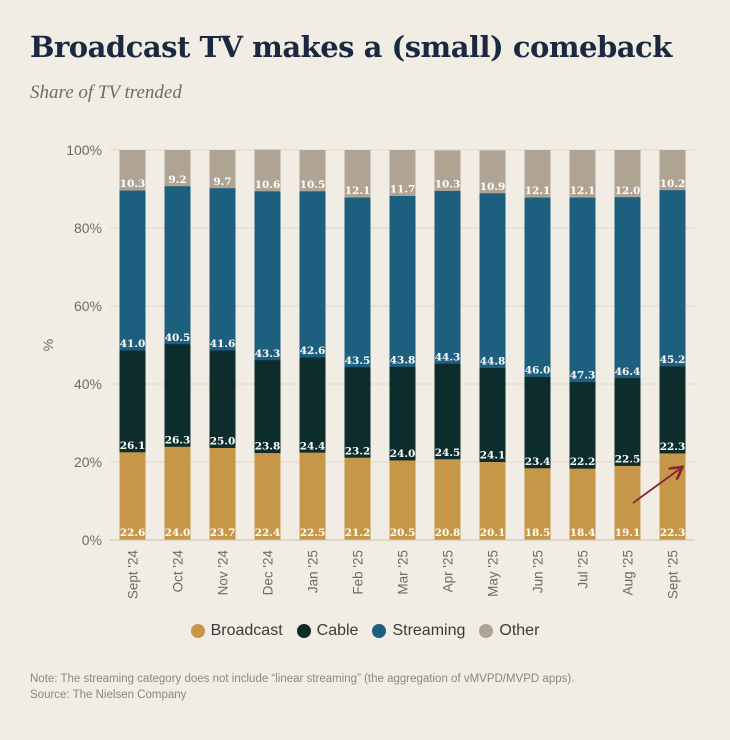 The image size is (730, 740). I want to click on data-label: 20.5, so click(403, 533).